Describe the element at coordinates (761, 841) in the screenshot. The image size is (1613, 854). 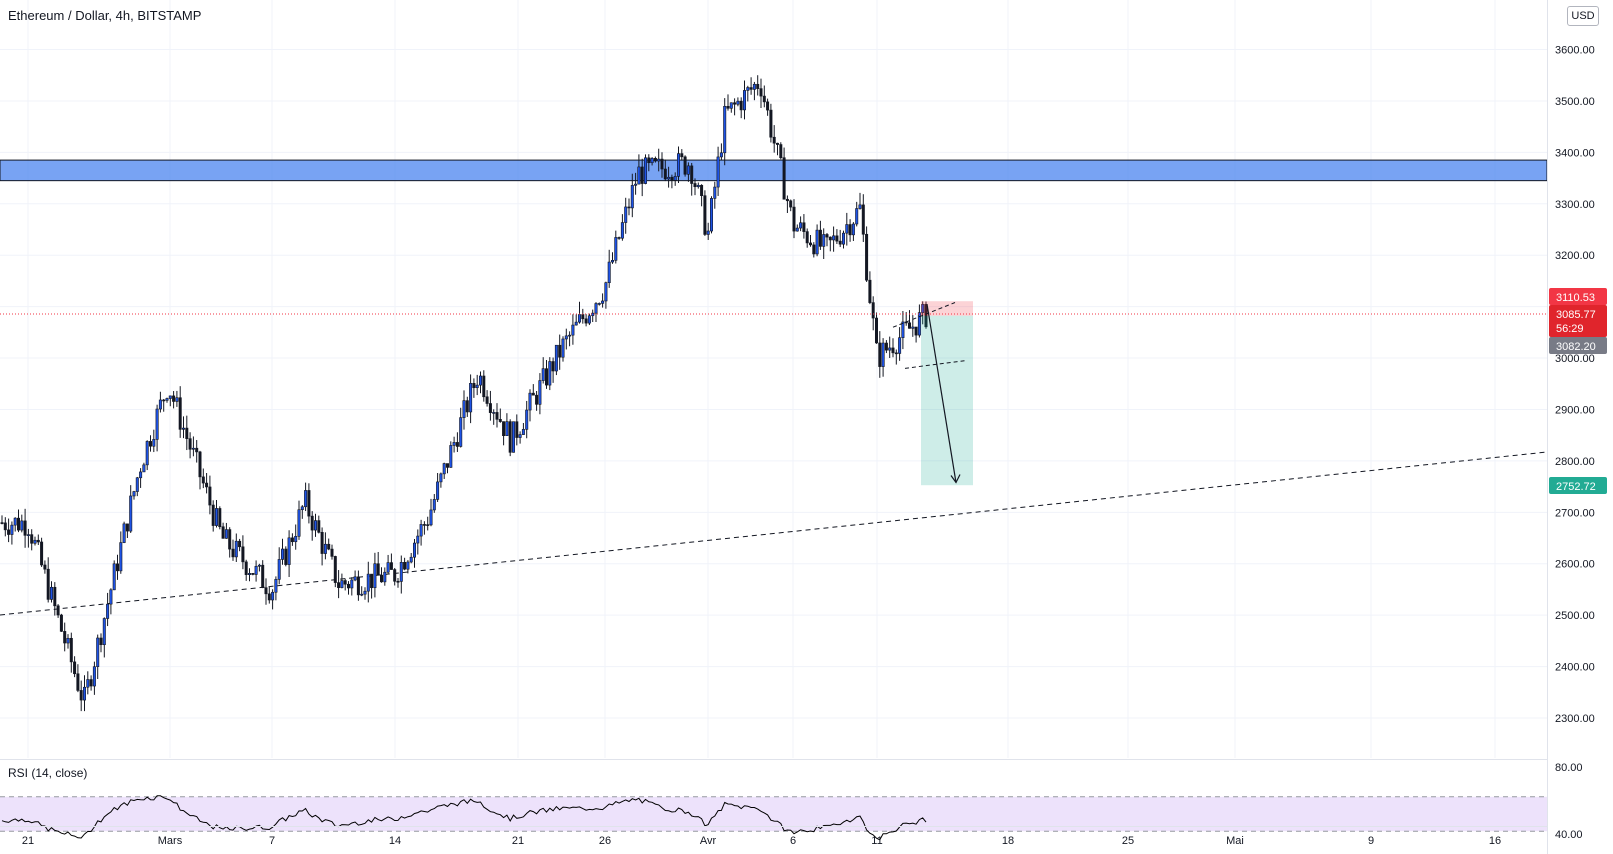
I see `time-axis: 21 Mars 7 14 21 26 Avr 6 11 18 25 Mai 9 16` at that location.